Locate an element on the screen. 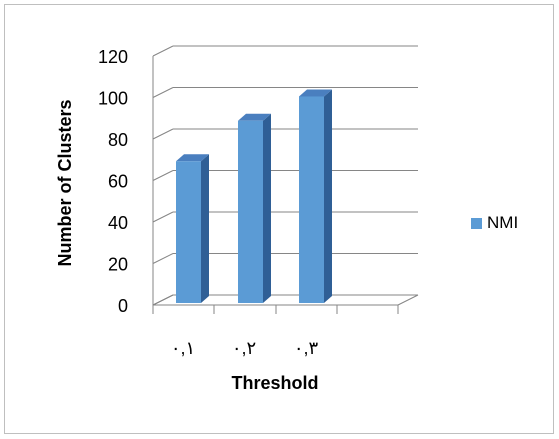 The height and width of the screenshot is (439, 559). y-tick-label: 120 is located at coordinates (113, 57).